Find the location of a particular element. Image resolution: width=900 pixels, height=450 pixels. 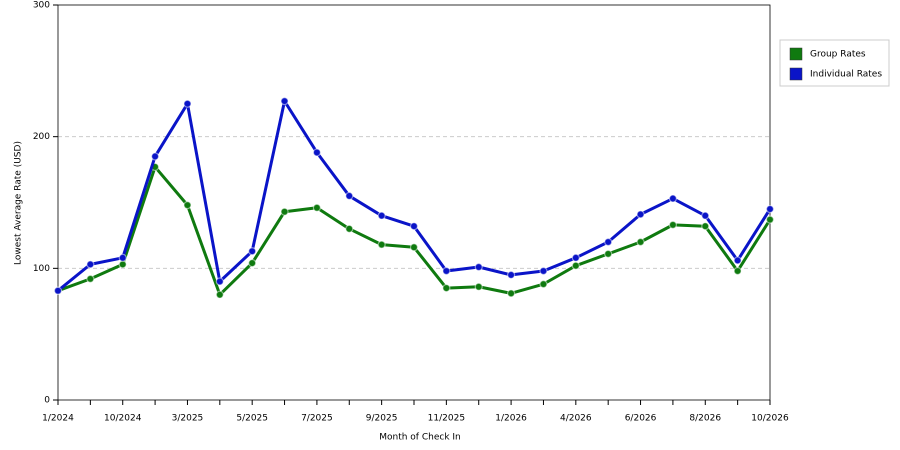

y-axis-label: Lowest Average Rate (USD) is located at coordinates (19, 203).